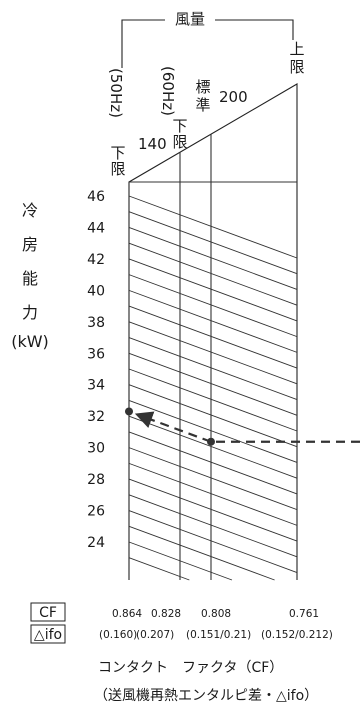 This screenshot has height=713, width=360. I want to click on y-tick-38: 38, so click(96, 323).